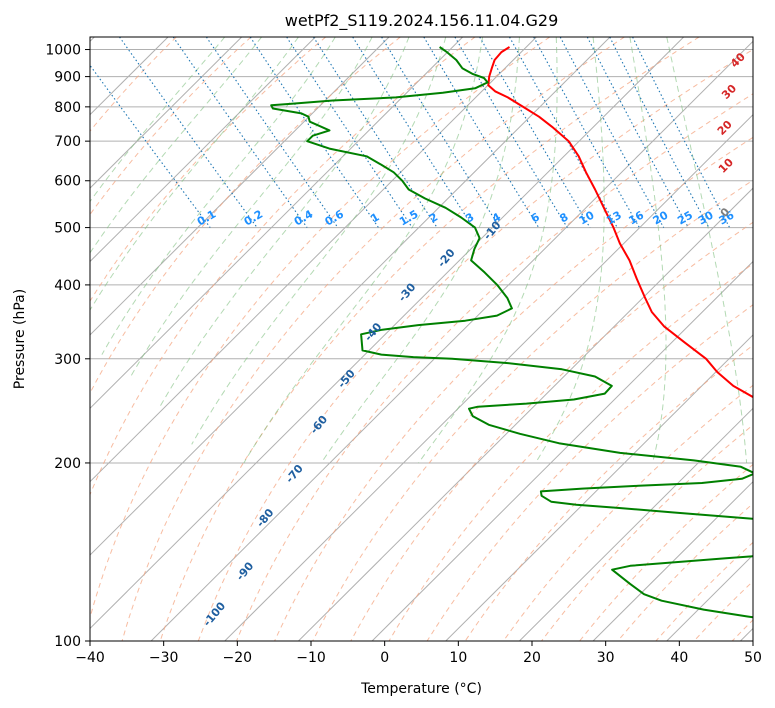 This screenshot has width=775, height=708. I want to click on x-tick-label: −30, so click(164, 658).